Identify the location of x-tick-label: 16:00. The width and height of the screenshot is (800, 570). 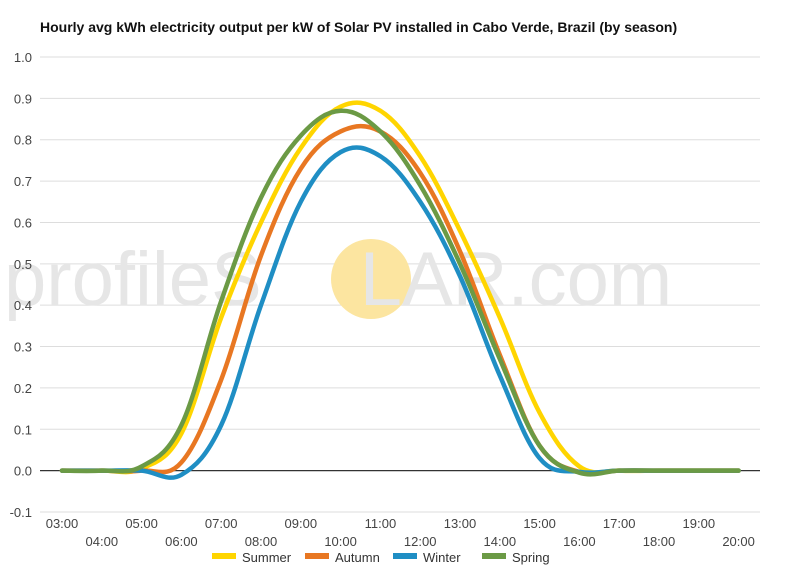
(579, 541).